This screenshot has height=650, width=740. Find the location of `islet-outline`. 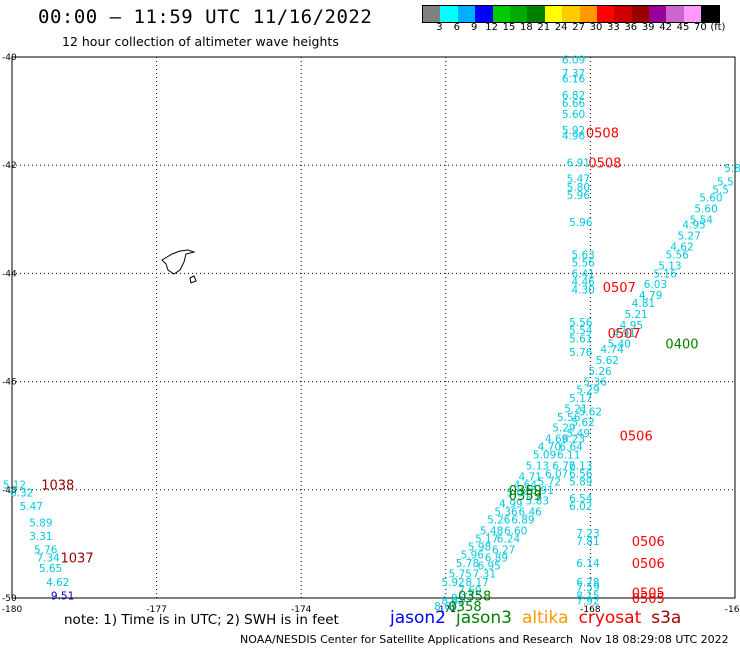

islet-outline is located at coordinates (193, 279).